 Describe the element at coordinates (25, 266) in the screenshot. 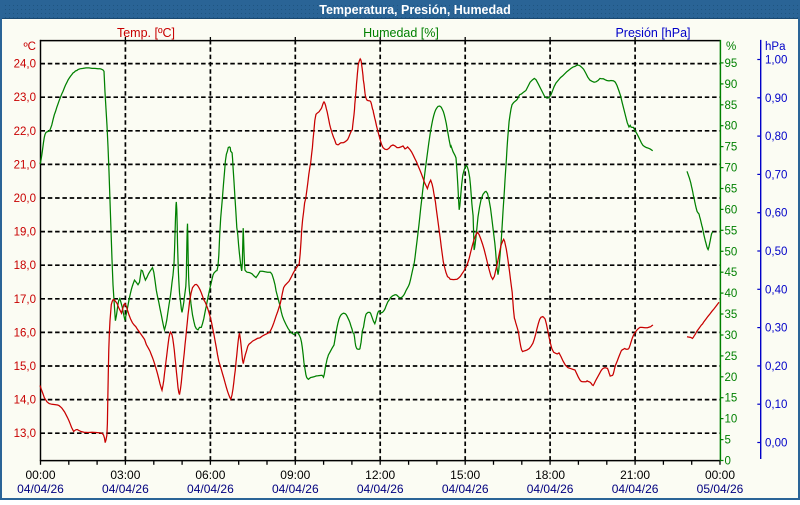

I see `svg-text: 18,0` at that location.